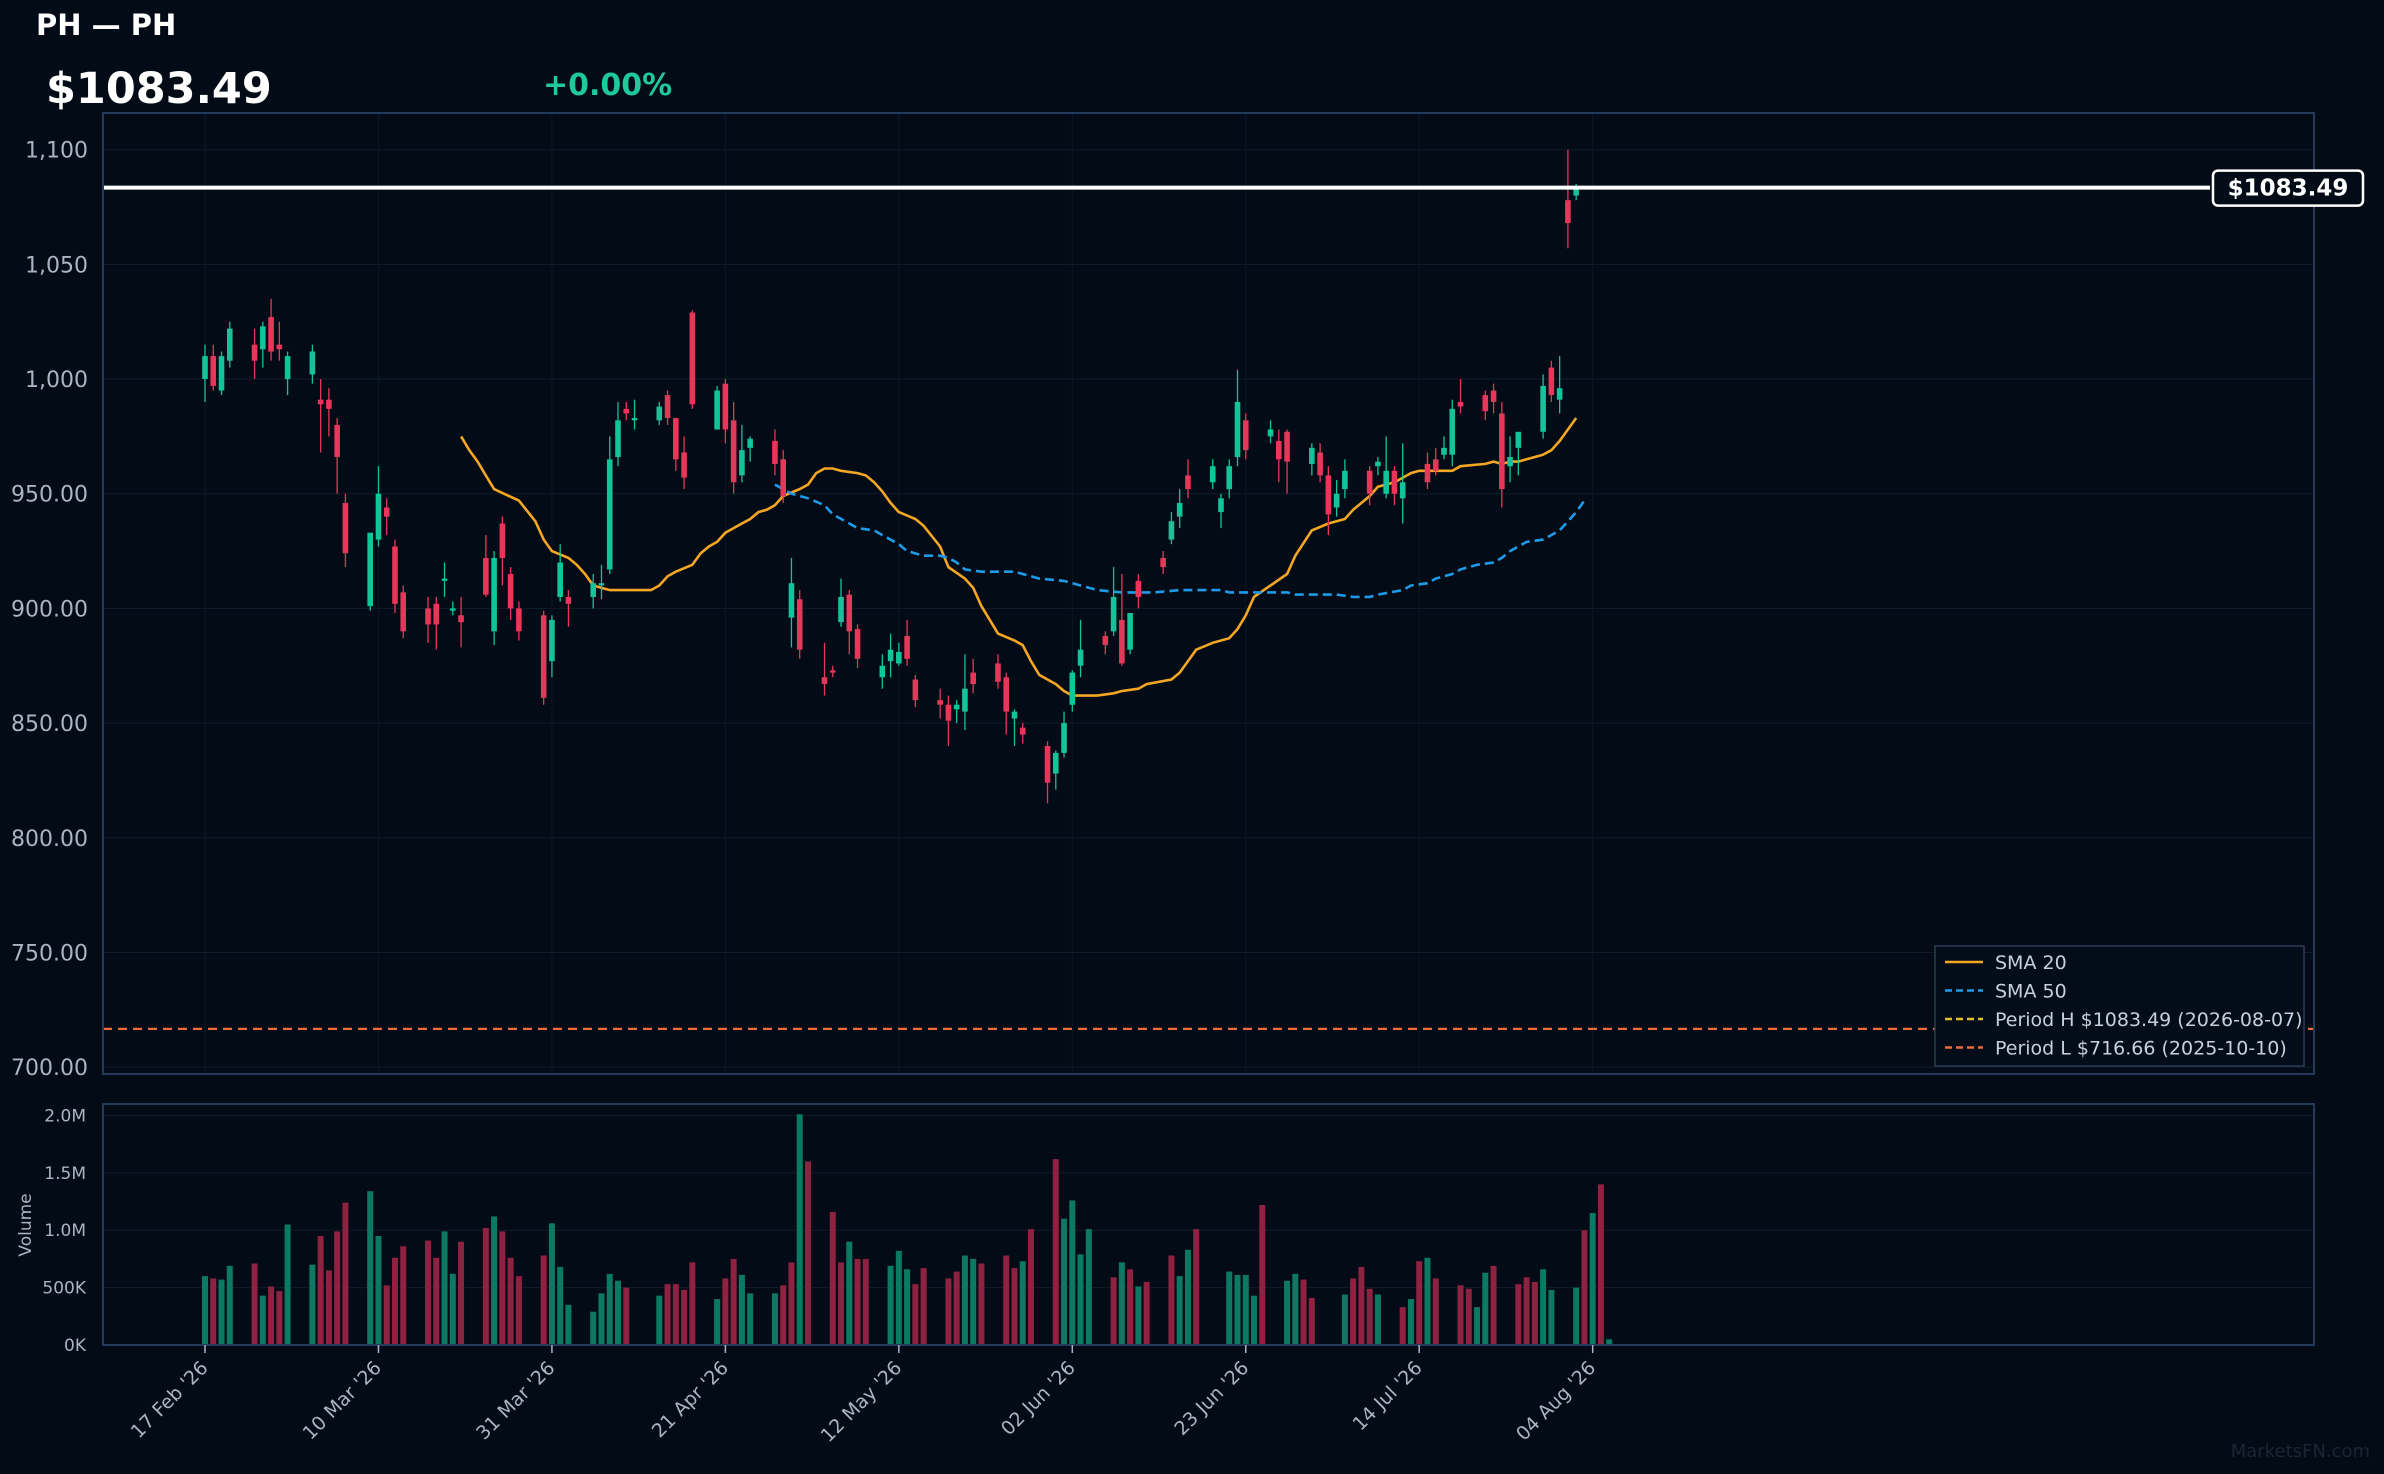 This screenshot has height=1474, width=2384. I want to click on sma50-line, so click(1180, 541).